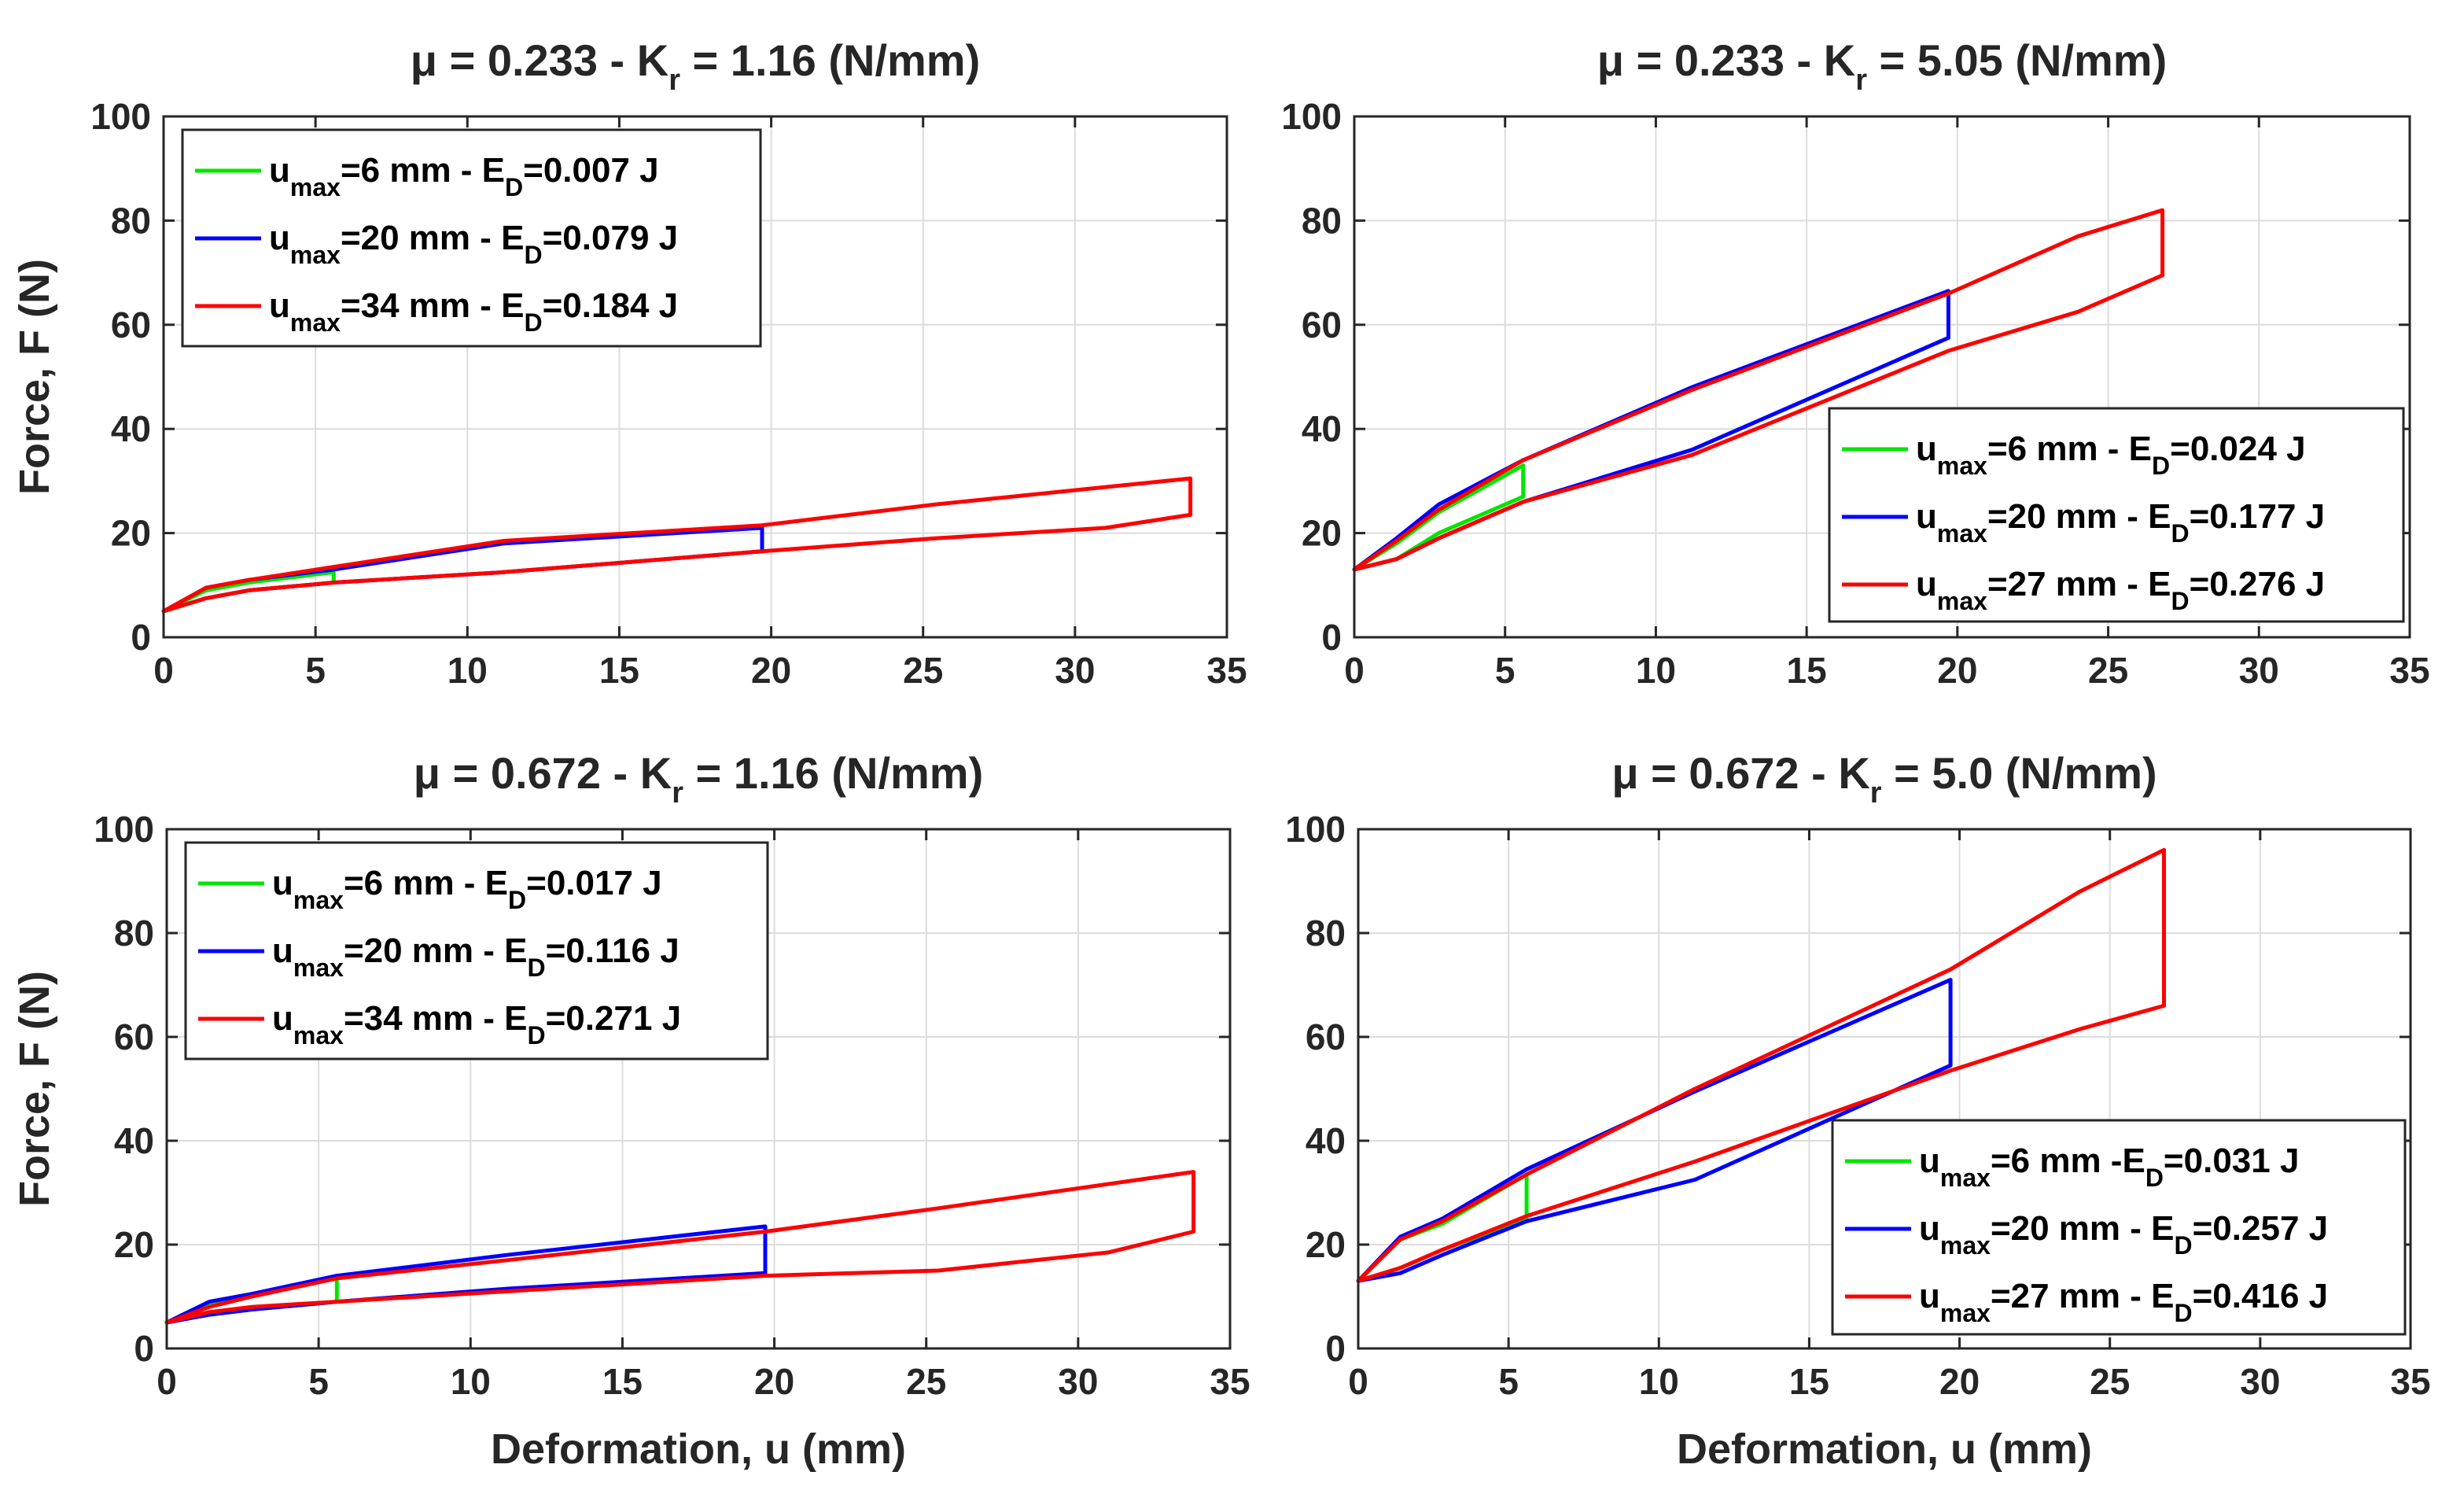  Describe the element at coordinates (699, 779) in the screenshot. I see `chart-title: μ = 0.672 - Kr = 1.16 (N/mm)` at that location.